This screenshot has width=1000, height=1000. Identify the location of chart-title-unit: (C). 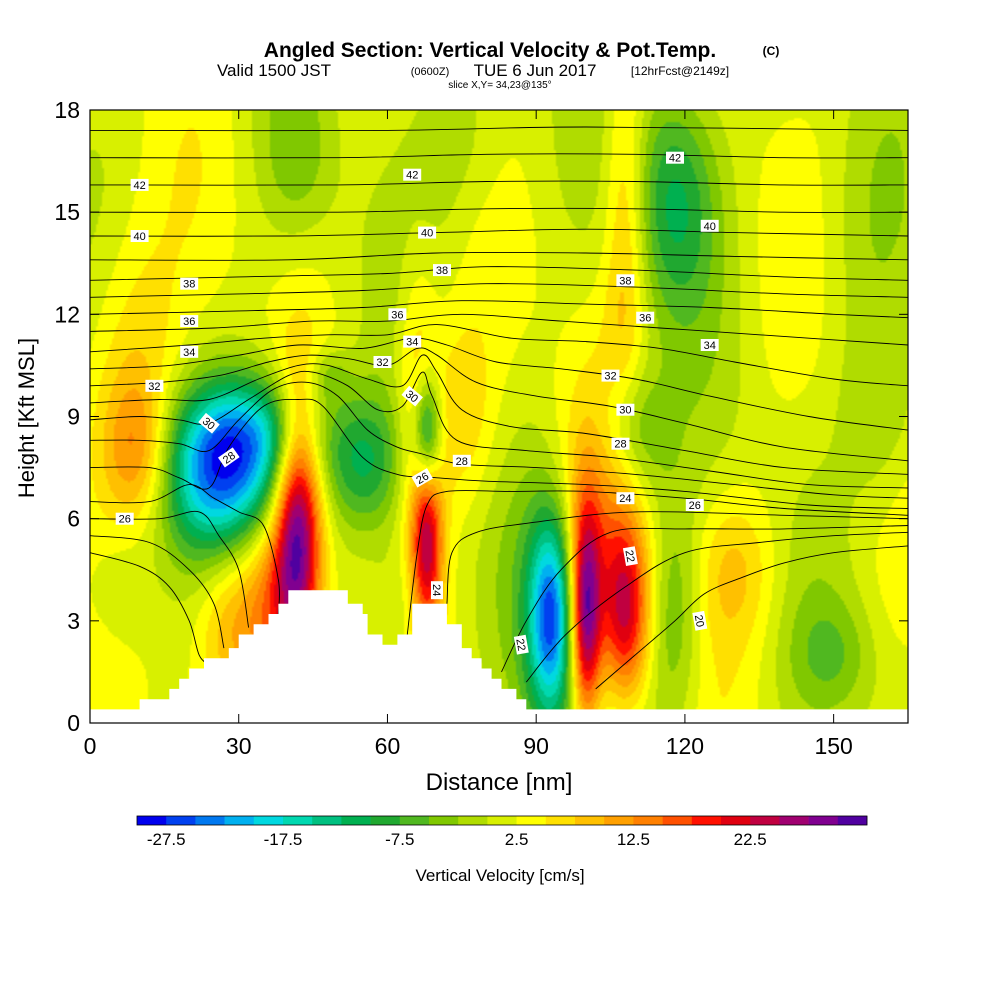
(771, 51).